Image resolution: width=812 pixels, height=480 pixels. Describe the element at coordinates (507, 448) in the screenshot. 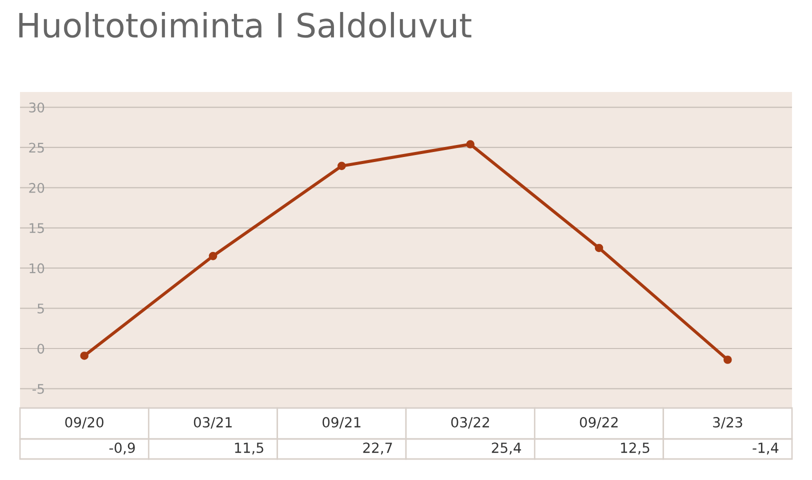

I see `data-label: 25,4` at that location.